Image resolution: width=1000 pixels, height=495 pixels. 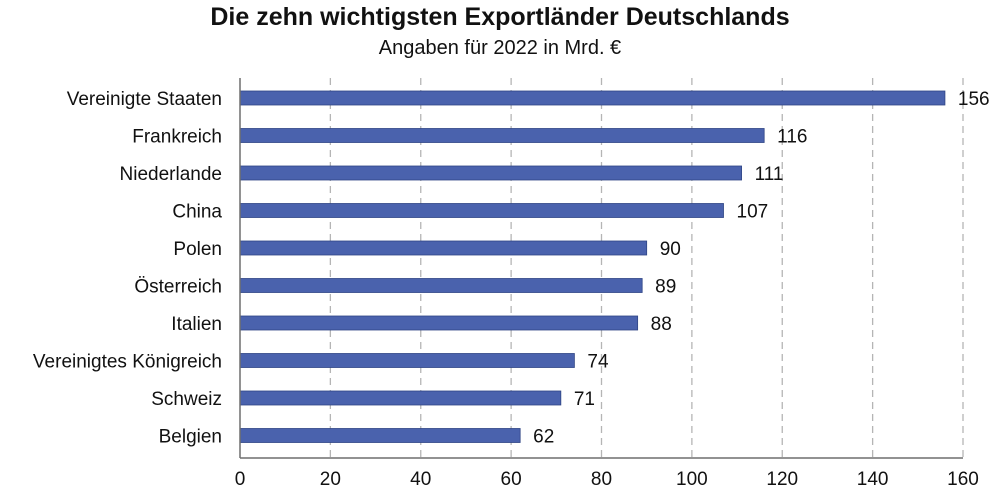 I want to click on category-label: China, so click(x=197, y=212).